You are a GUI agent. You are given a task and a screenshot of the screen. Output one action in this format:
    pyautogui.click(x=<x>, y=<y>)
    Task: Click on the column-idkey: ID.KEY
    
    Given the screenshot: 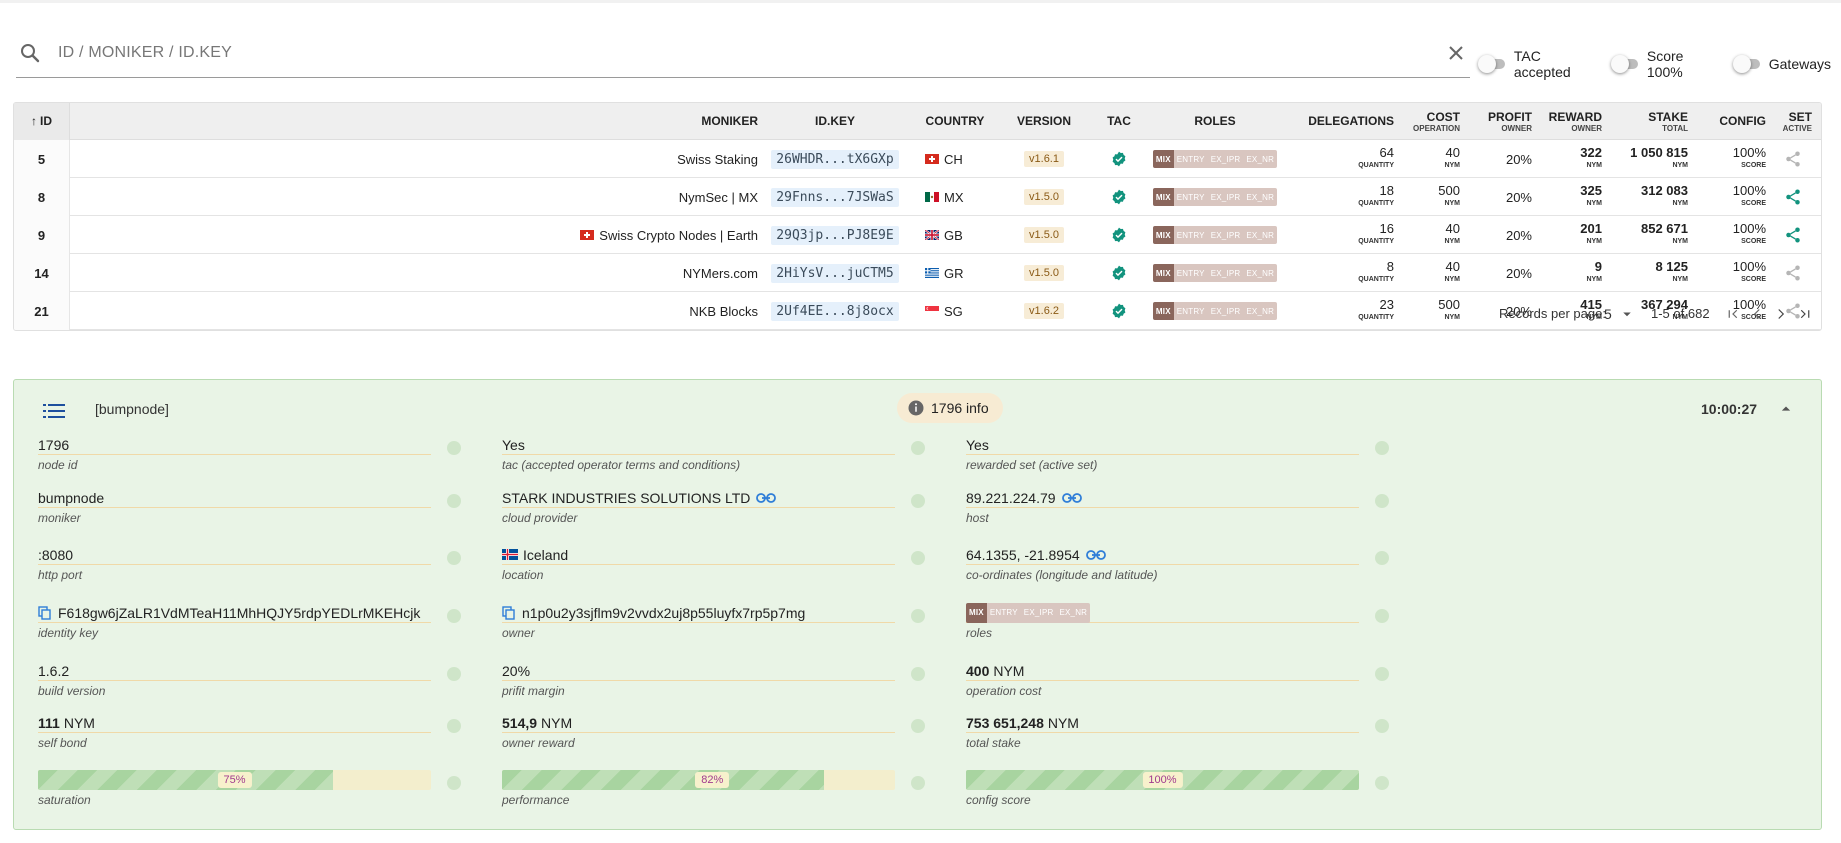 What is the action you would take?
    pyautogui.click(x=835, y=121)
    